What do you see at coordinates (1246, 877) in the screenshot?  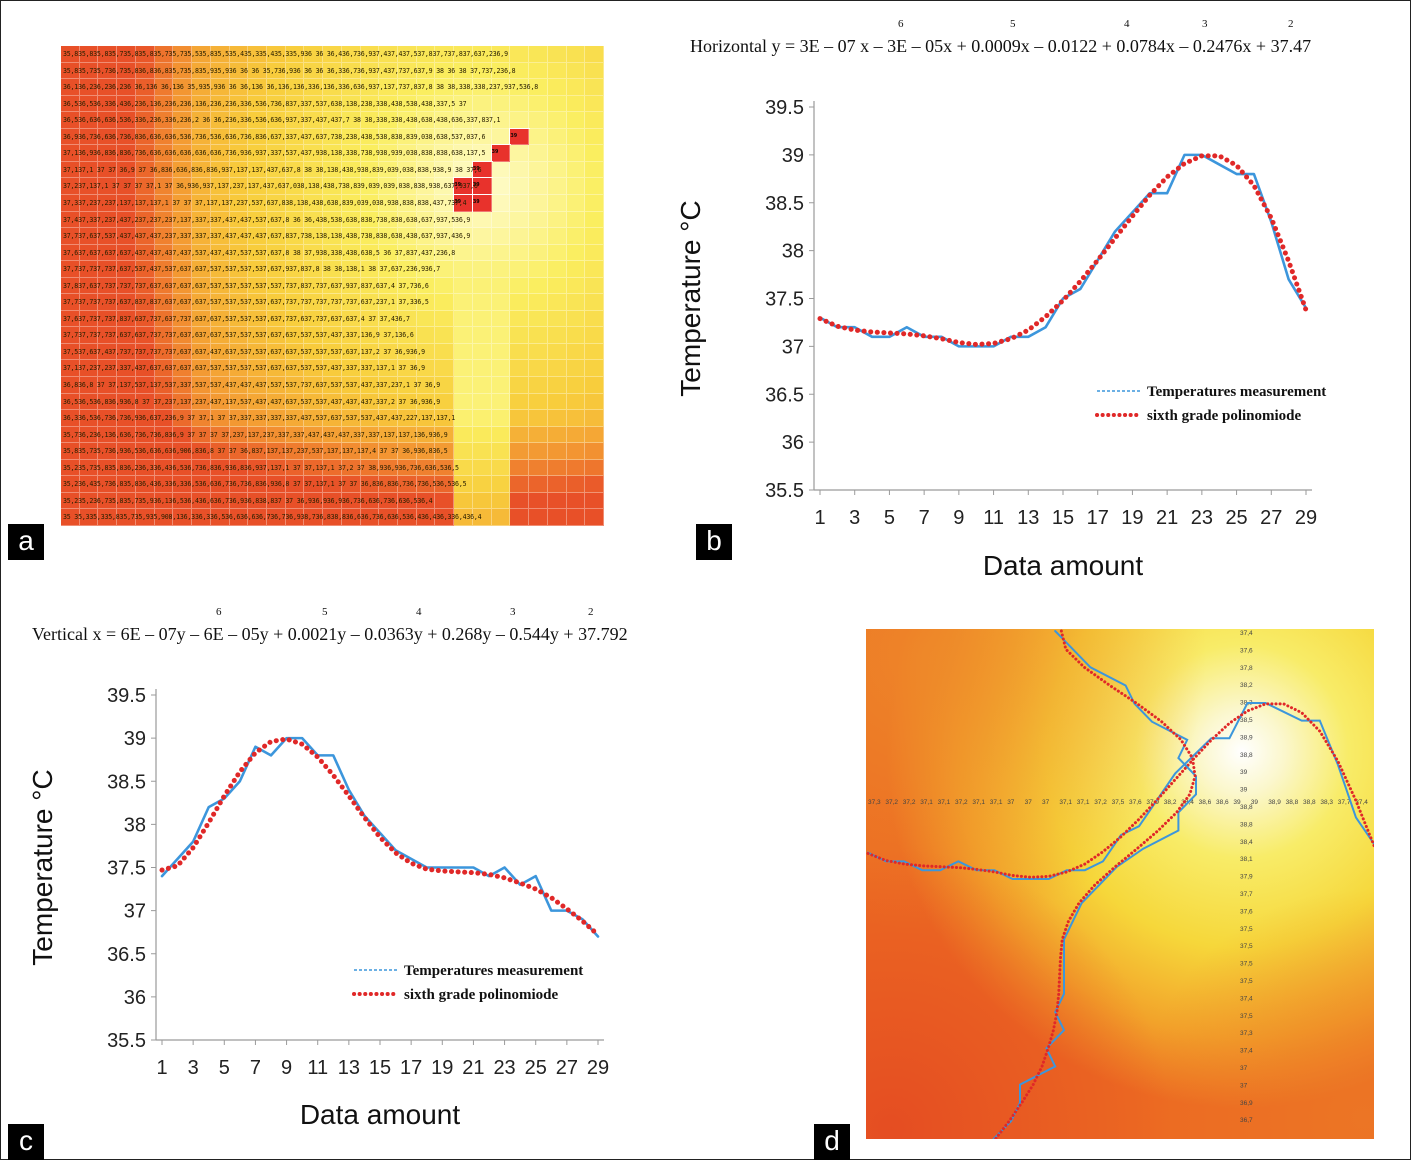 I see `vertical-reading-label: 37,9` at bounding box center [1246, 877].